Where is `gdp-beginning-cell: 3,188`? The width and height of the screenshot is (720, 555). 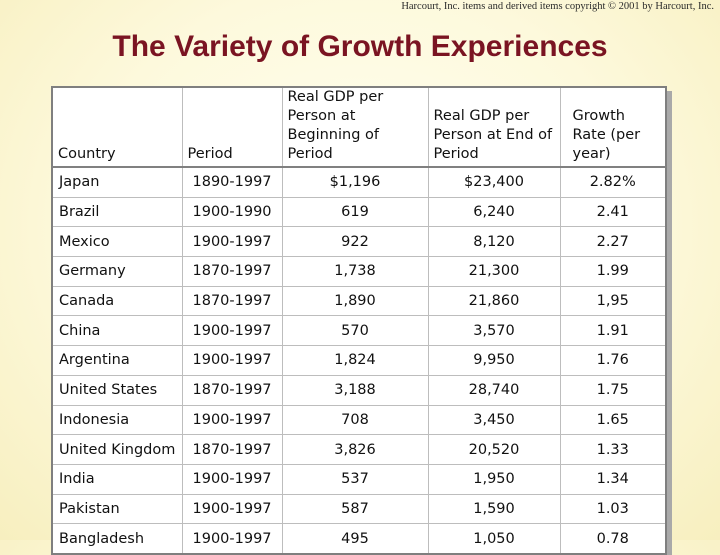 gdp-beginning-cell: 3,188 is located at coordinates (355, 390).